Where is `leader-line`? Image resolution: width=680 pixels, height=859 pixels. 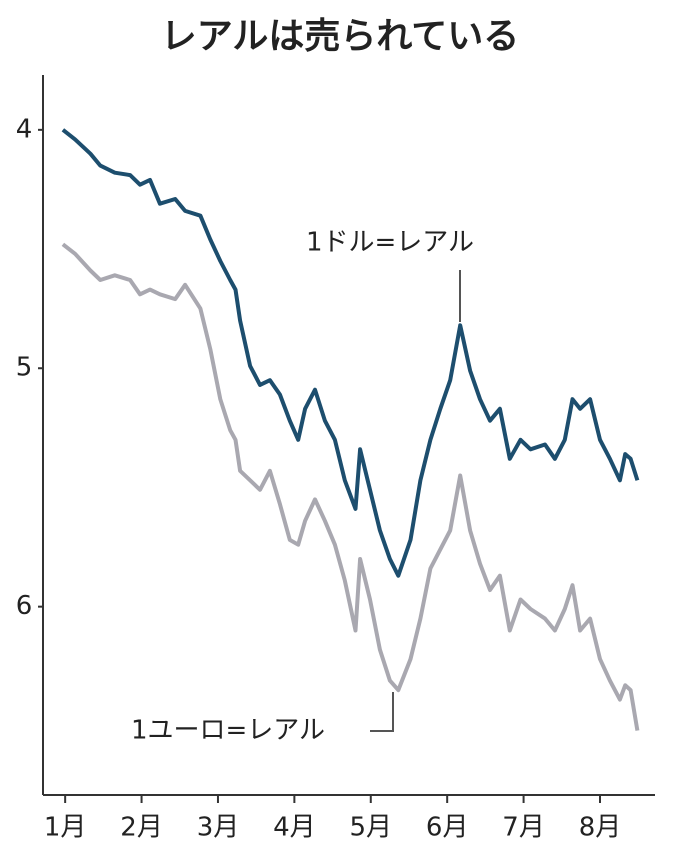
leader-line is located at coordinates (382, 712).